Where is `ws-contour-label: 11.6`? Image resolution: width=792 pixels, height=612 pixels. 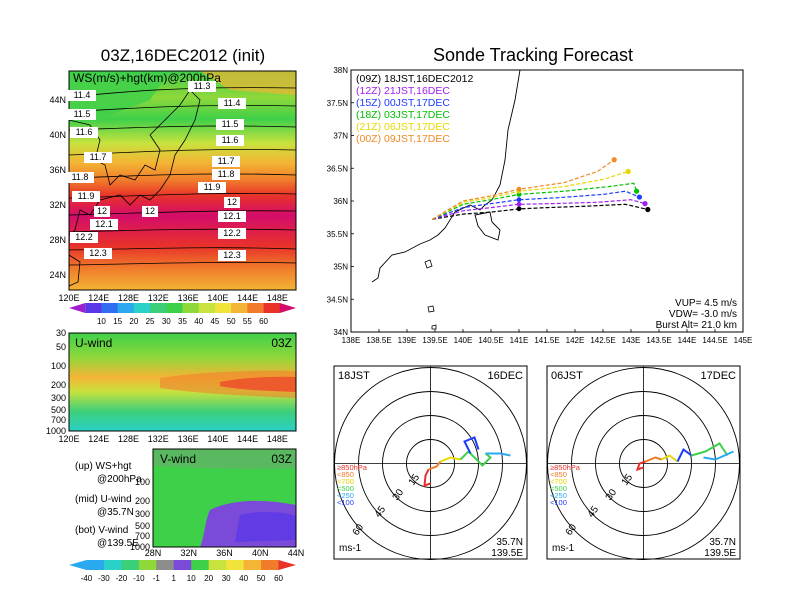 ws-contour-label: 11.6 is located at coordinates (230, 140).